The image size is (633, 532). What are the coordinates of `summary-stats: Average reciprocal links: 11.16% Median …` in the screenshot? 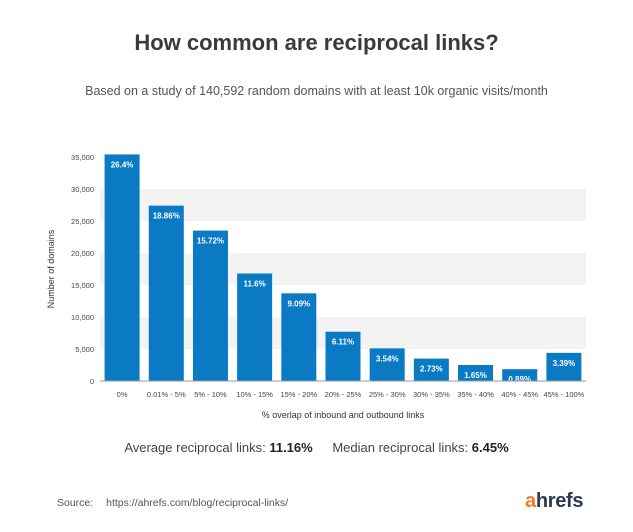 It's located at (316, 447).